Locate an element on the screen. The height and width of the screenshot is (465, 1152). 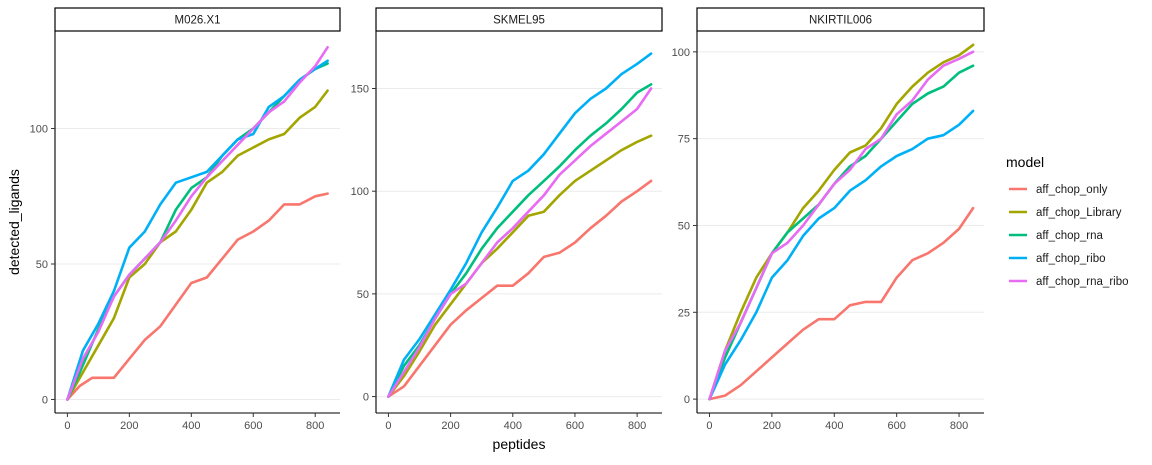
series-line-aff-chop-Library is located at coordinates (520, 266).